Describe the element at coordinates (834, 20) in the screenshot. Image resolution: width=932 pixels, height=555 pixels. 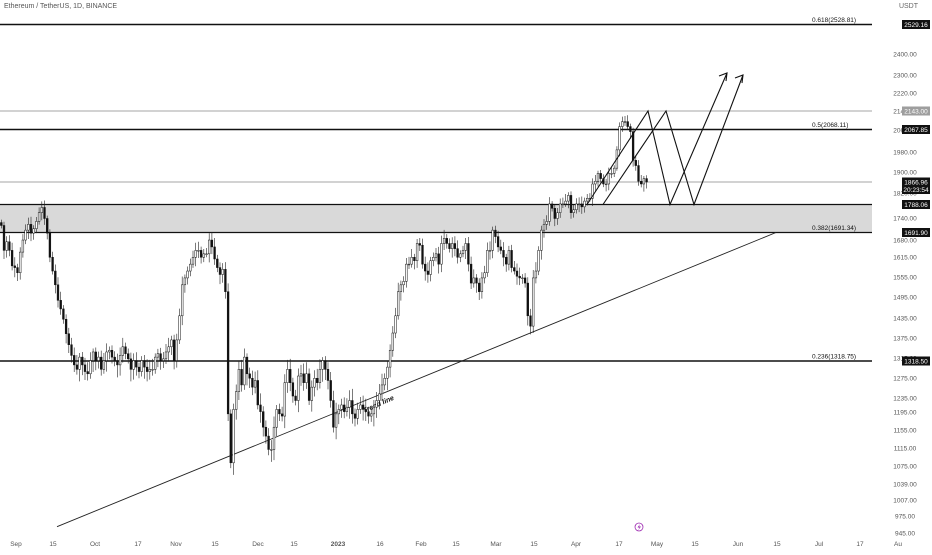
I see `fib-label-0: 0.618(2528.81)` at that location.